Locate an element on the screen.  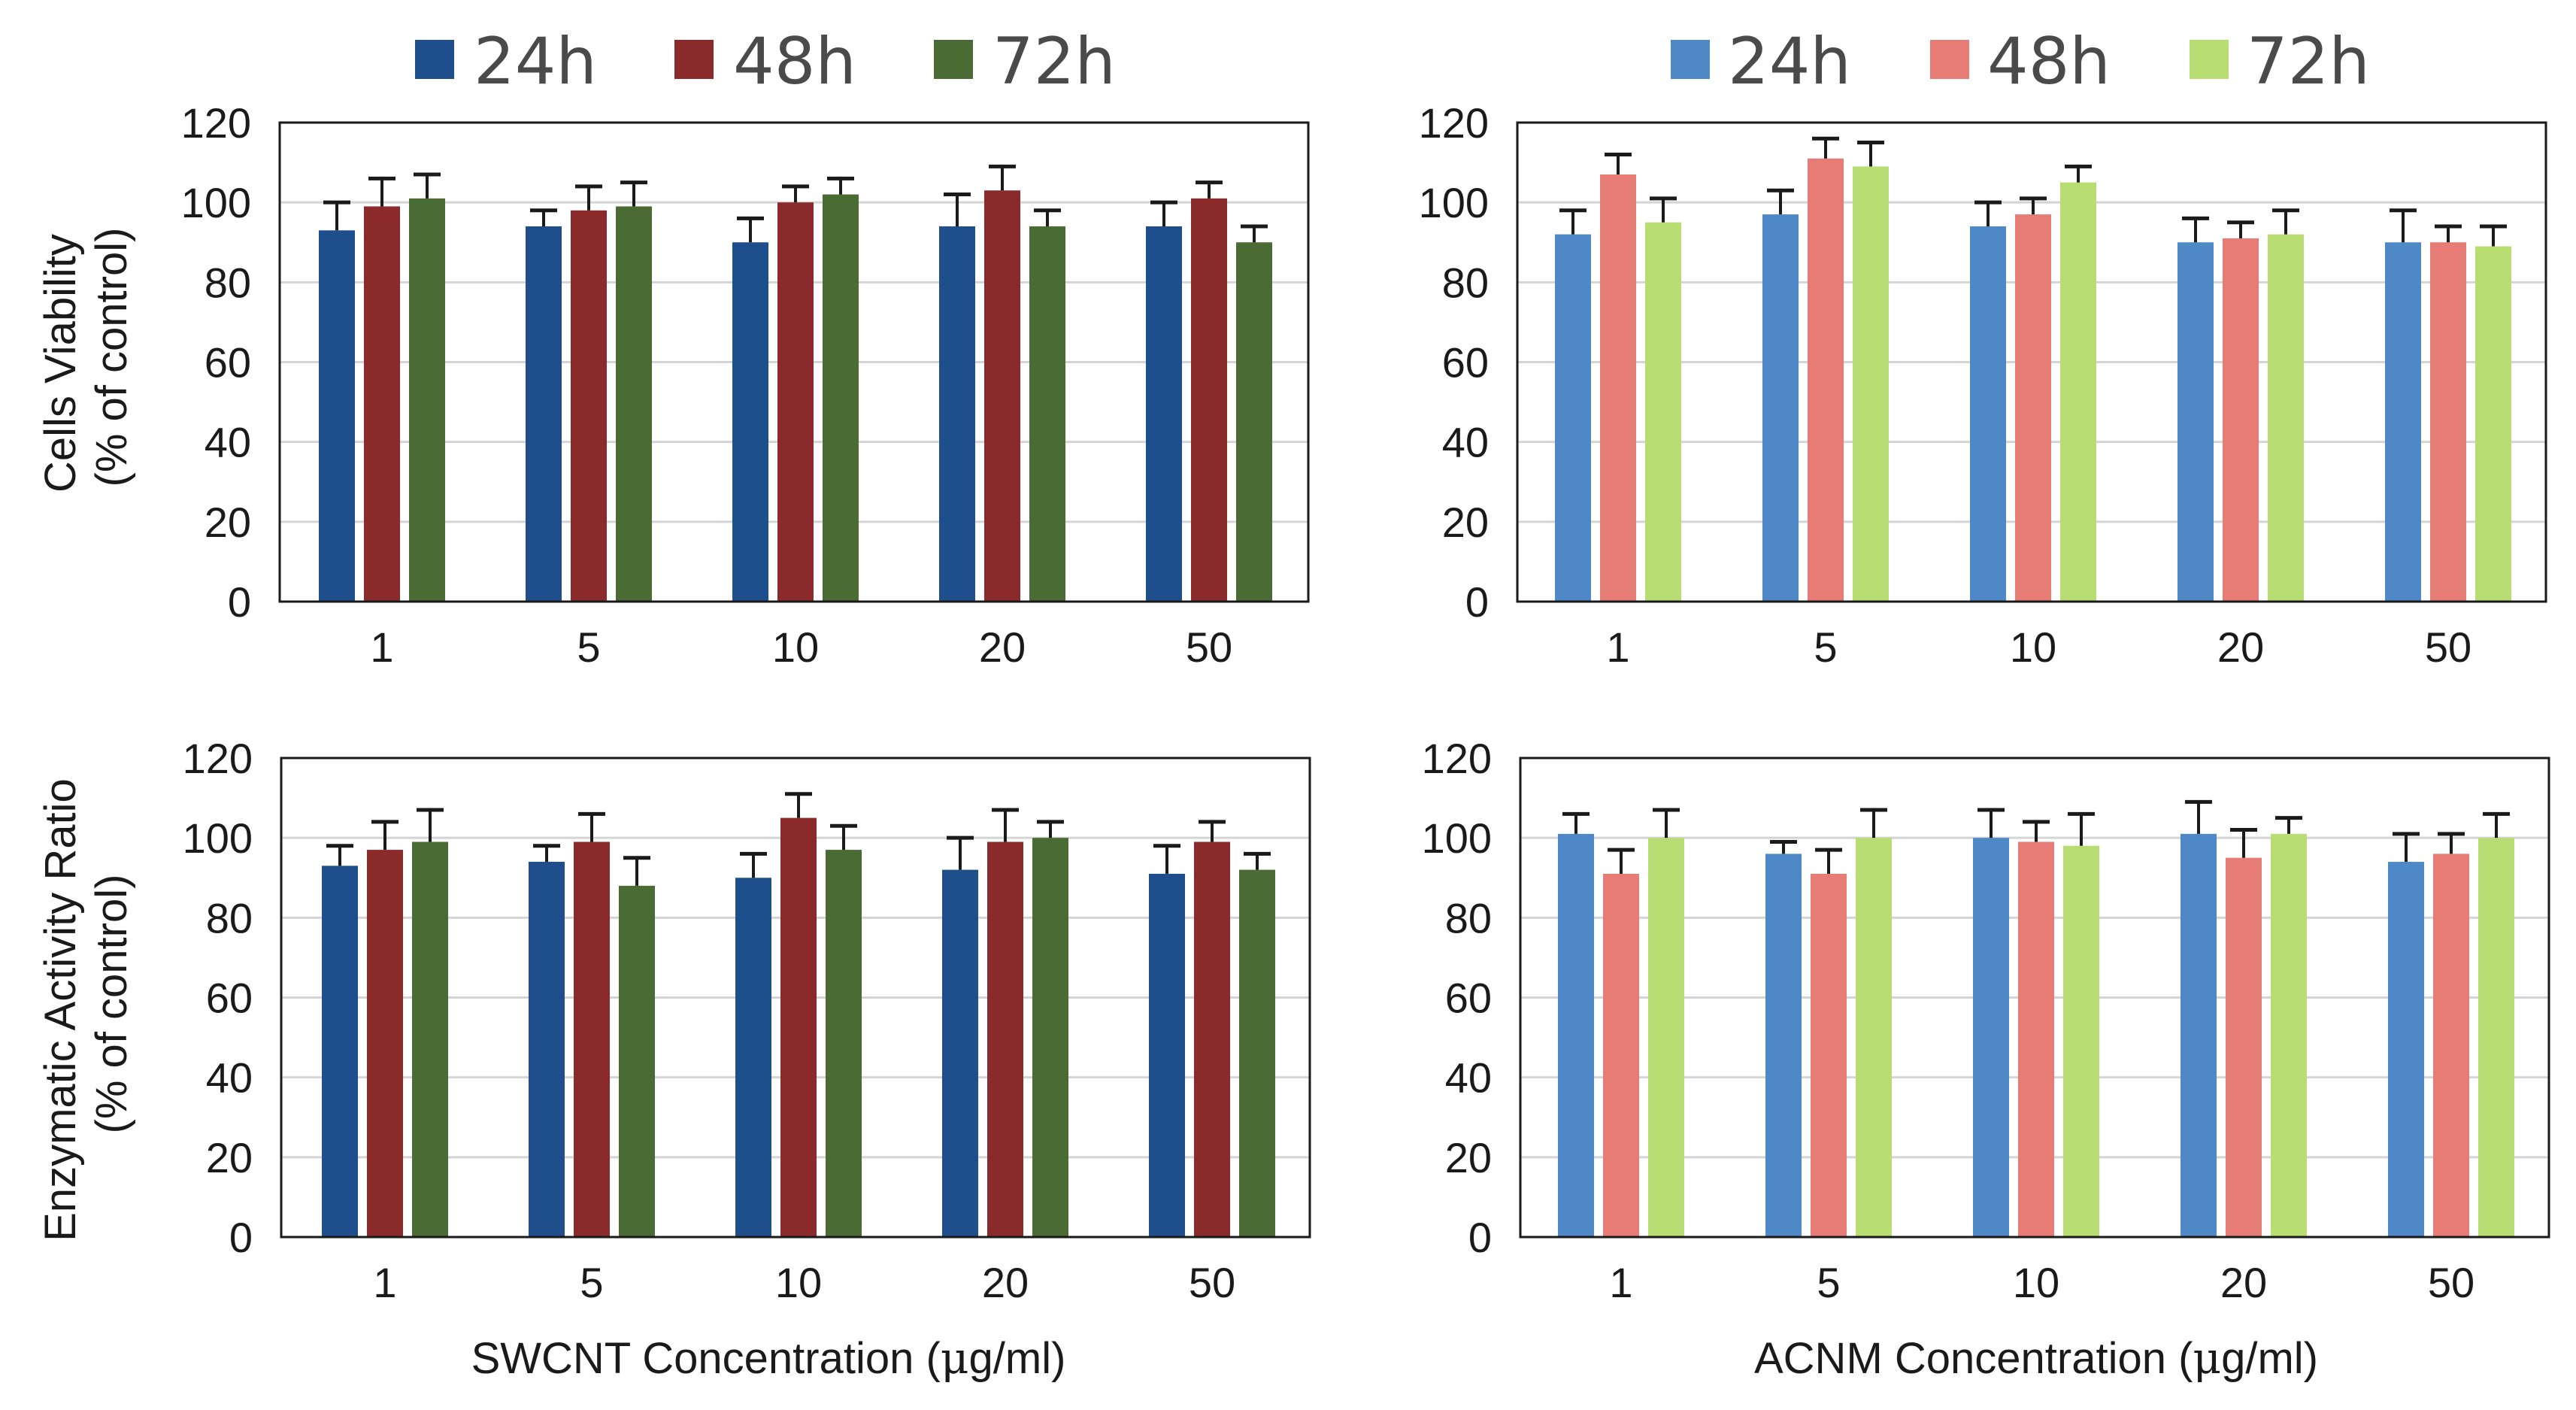
x-axis-title-left: SWCNT Concentration (μg/ml) is located at coordinates (768, 1358).